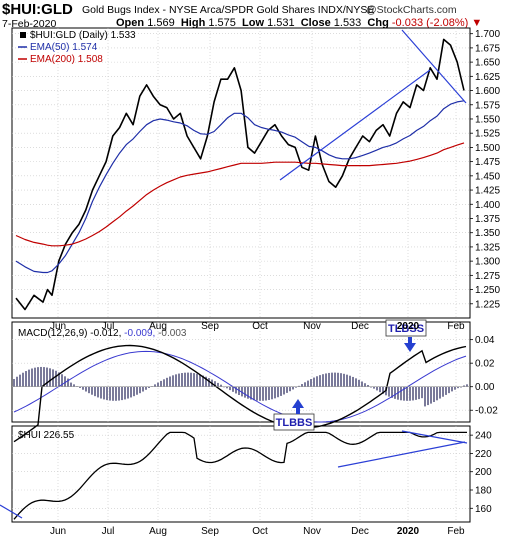  I want to click on macd-legend: MACD(12,26,9) -0.012, -0.009, -0.003, so click(102, 333).